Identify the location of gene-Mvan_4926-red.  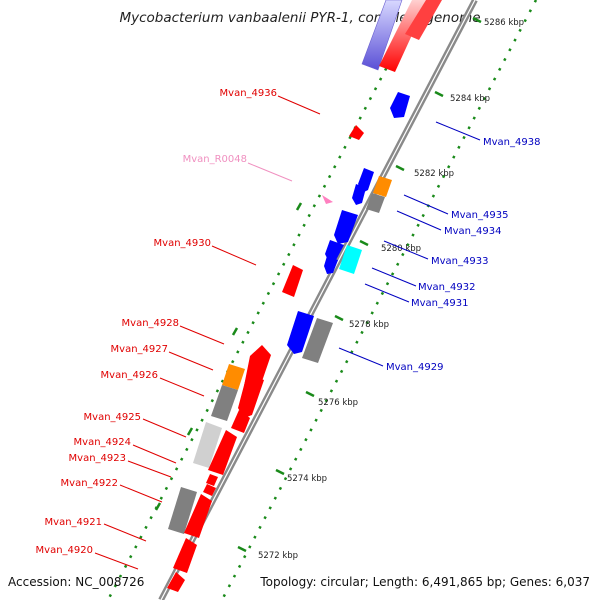
(240, 421).